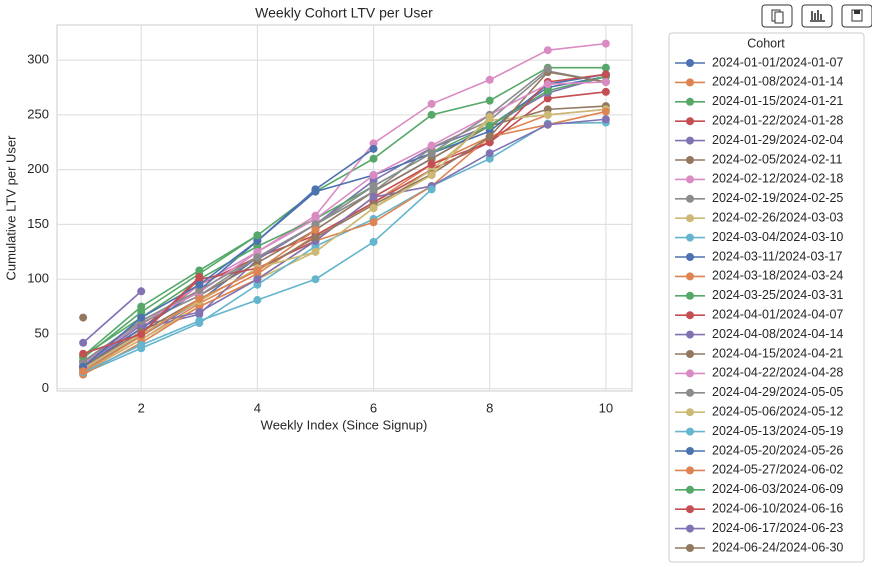 The height and width of the screenshot is (567, 872). Describe the element at coordinates (141, 407) in the screenshot. I see `x-tick-label: 2` at that location.